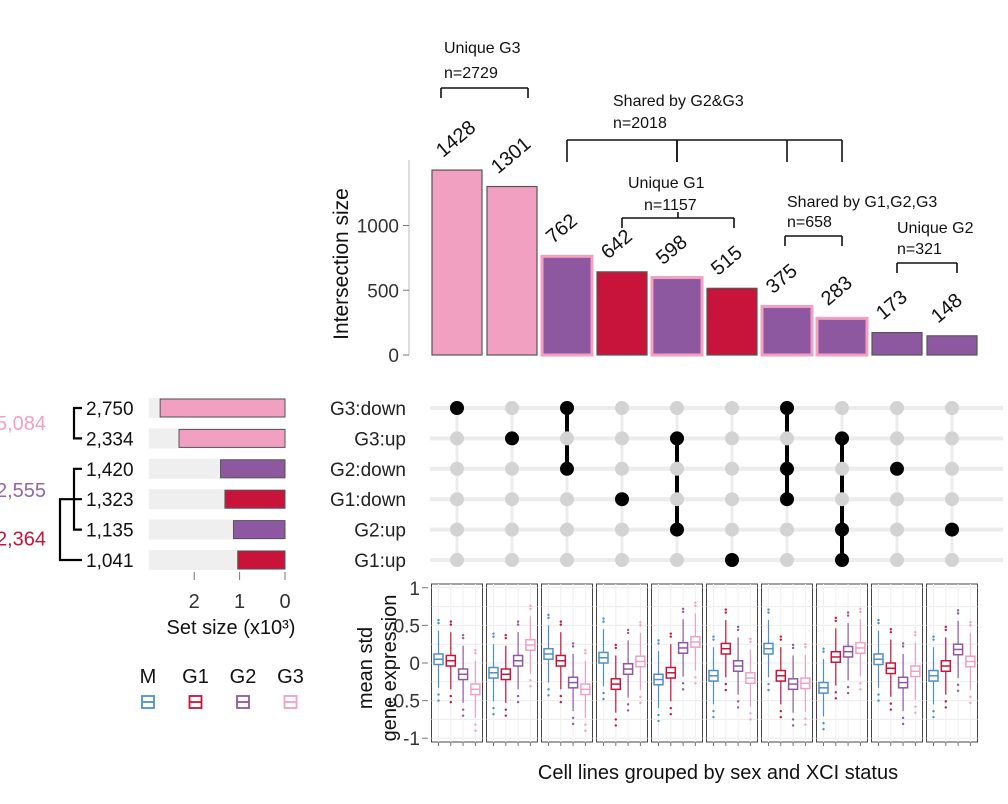 Image resolution: width=1008 pixels, height=804 pixels. Describe the element at coordinates (383, 291) in the screenshot. I see `y-tick-label: 500` at that location.